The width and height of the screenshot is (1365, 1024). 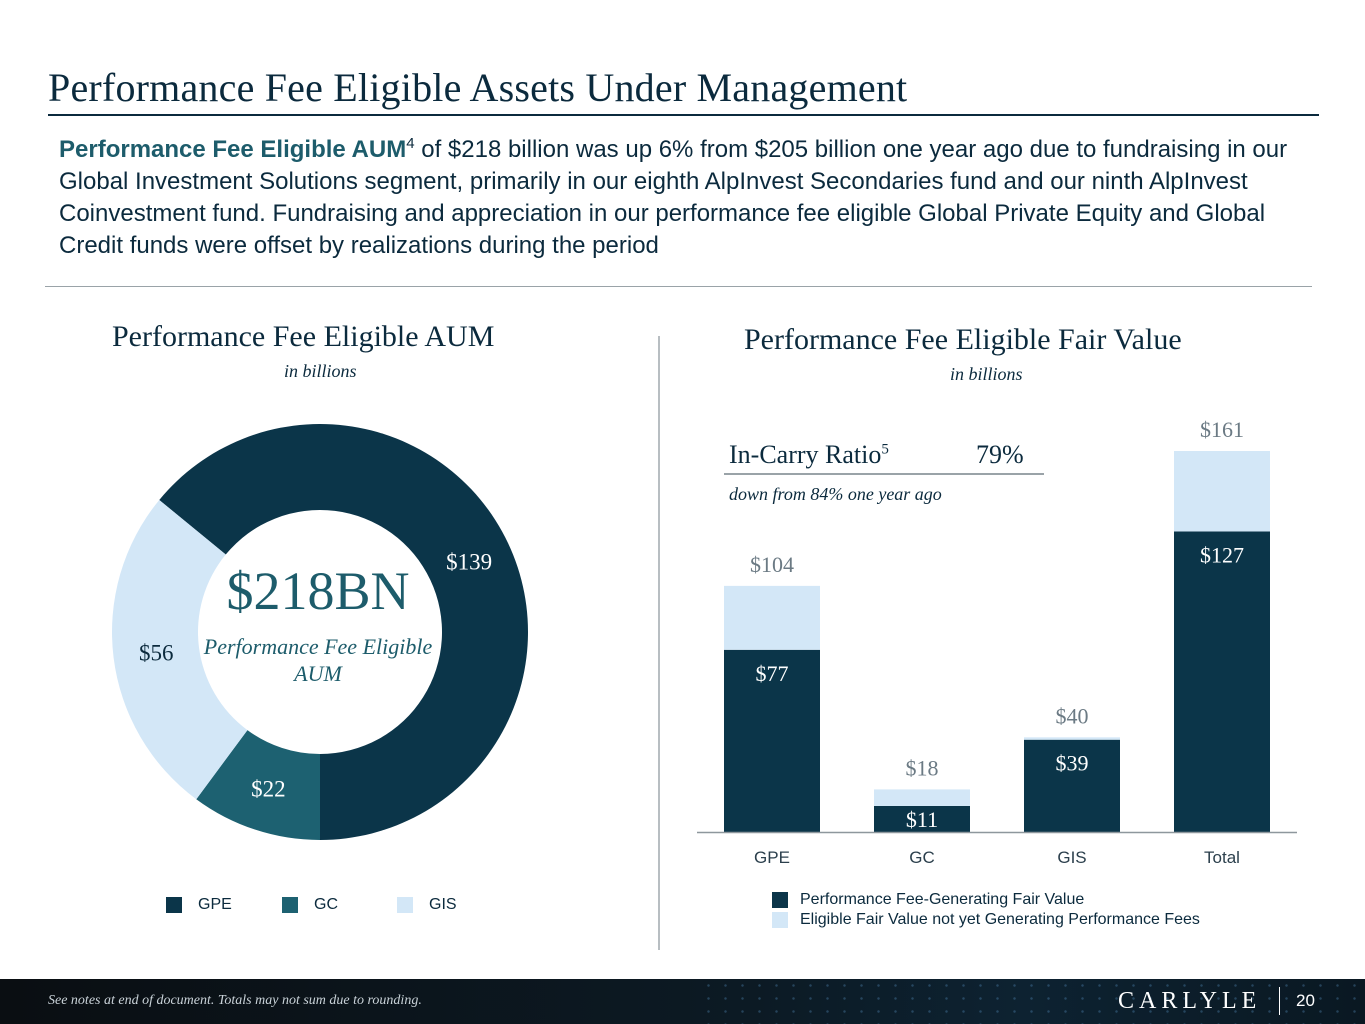 I want to click on in-carry-label-text: In-Carry Ratio, so click(x=805, y=454).